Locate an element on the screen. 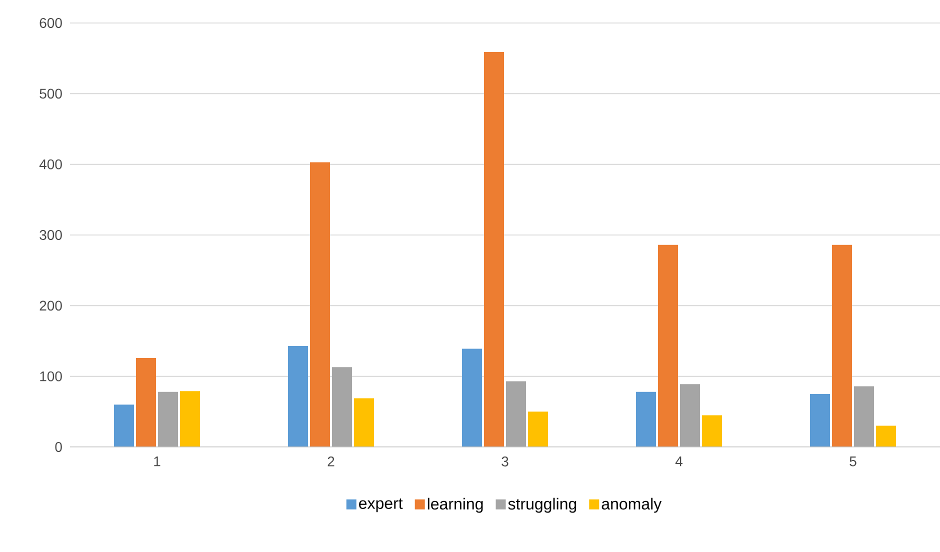 This screenshot has width=940, height=552. y-tick-label: 600 is located at coordinates (51, 23).